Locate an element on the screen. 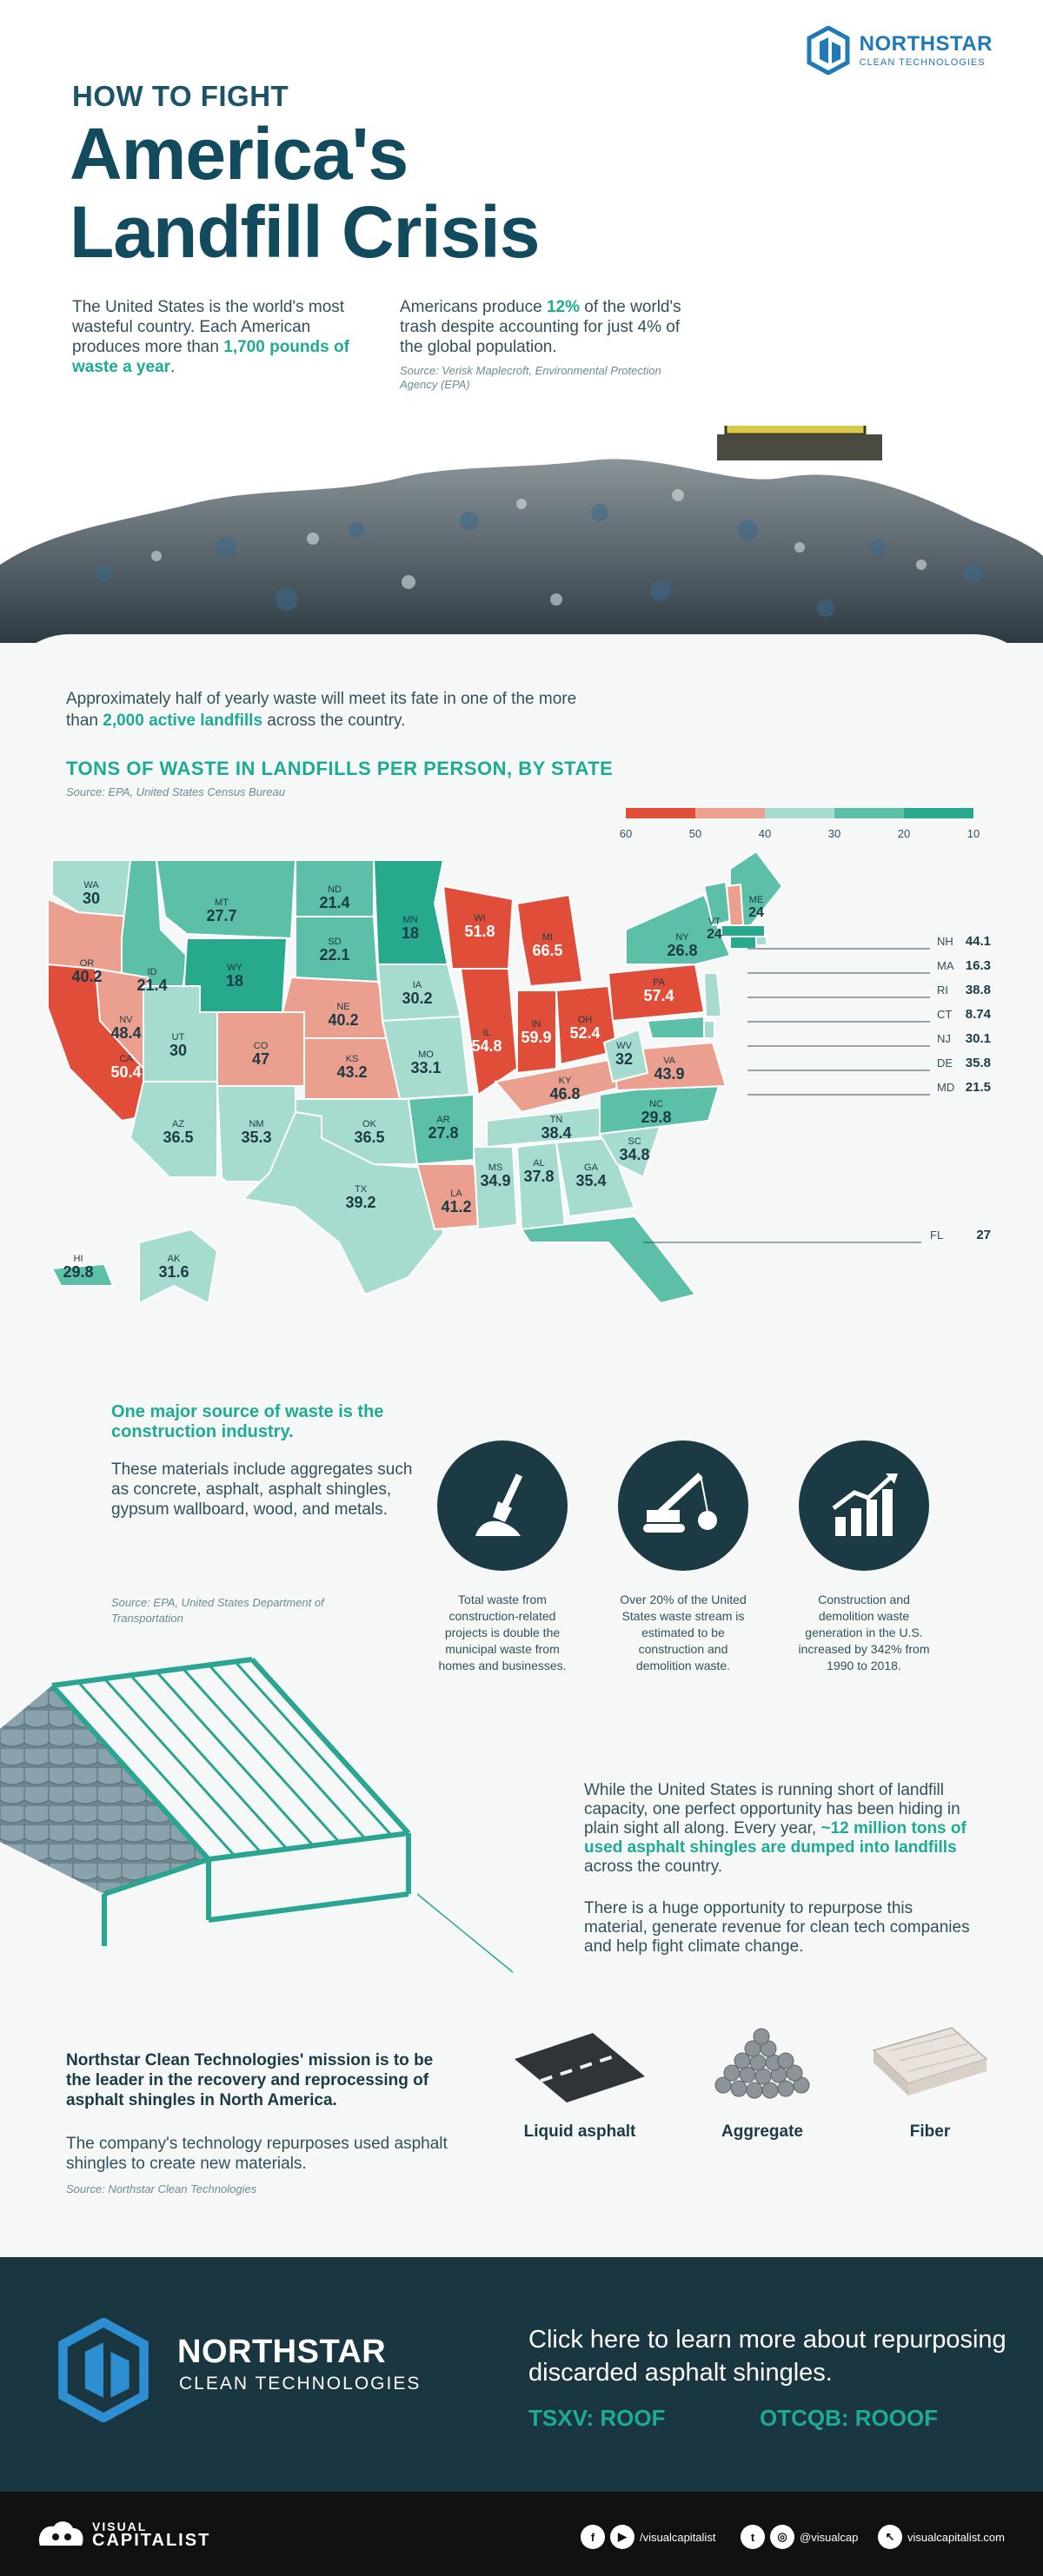  state-value: 54.8 is located at coordinates (486, 1046).